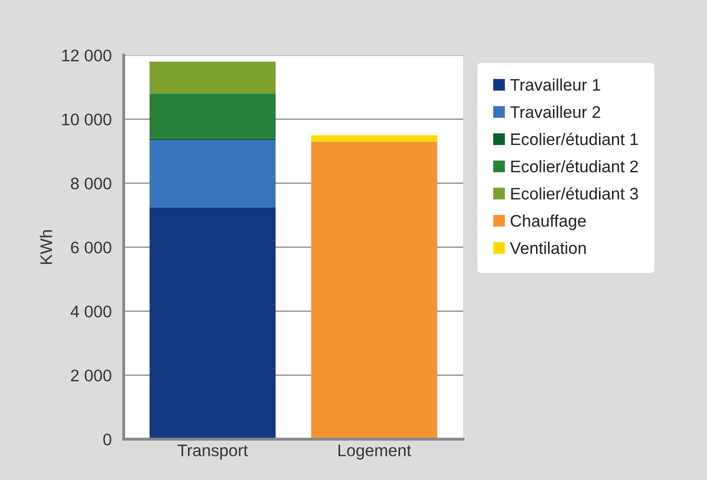  What do you see at coordinates (548, 222) in the screenshot?
I see `legend-label: Chauffage` at bounding box center [548, 222].